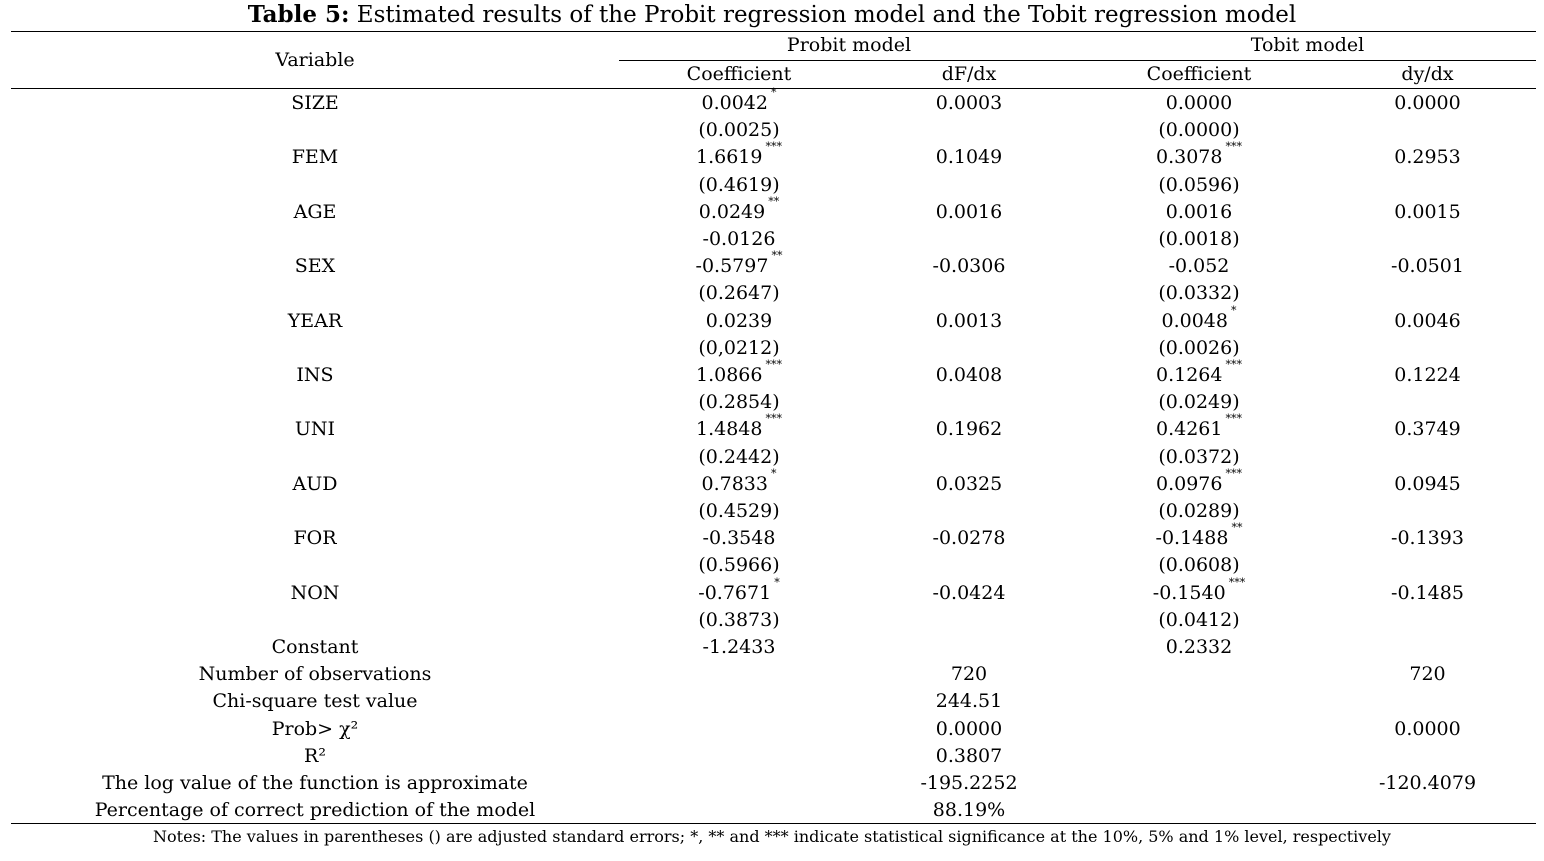 The width and height of the screenshot is (1544, 861). Describe the element at coordinates (1427, 74) in the screenshot. I see `header-tobit-dydx: dy/dx` at that location.